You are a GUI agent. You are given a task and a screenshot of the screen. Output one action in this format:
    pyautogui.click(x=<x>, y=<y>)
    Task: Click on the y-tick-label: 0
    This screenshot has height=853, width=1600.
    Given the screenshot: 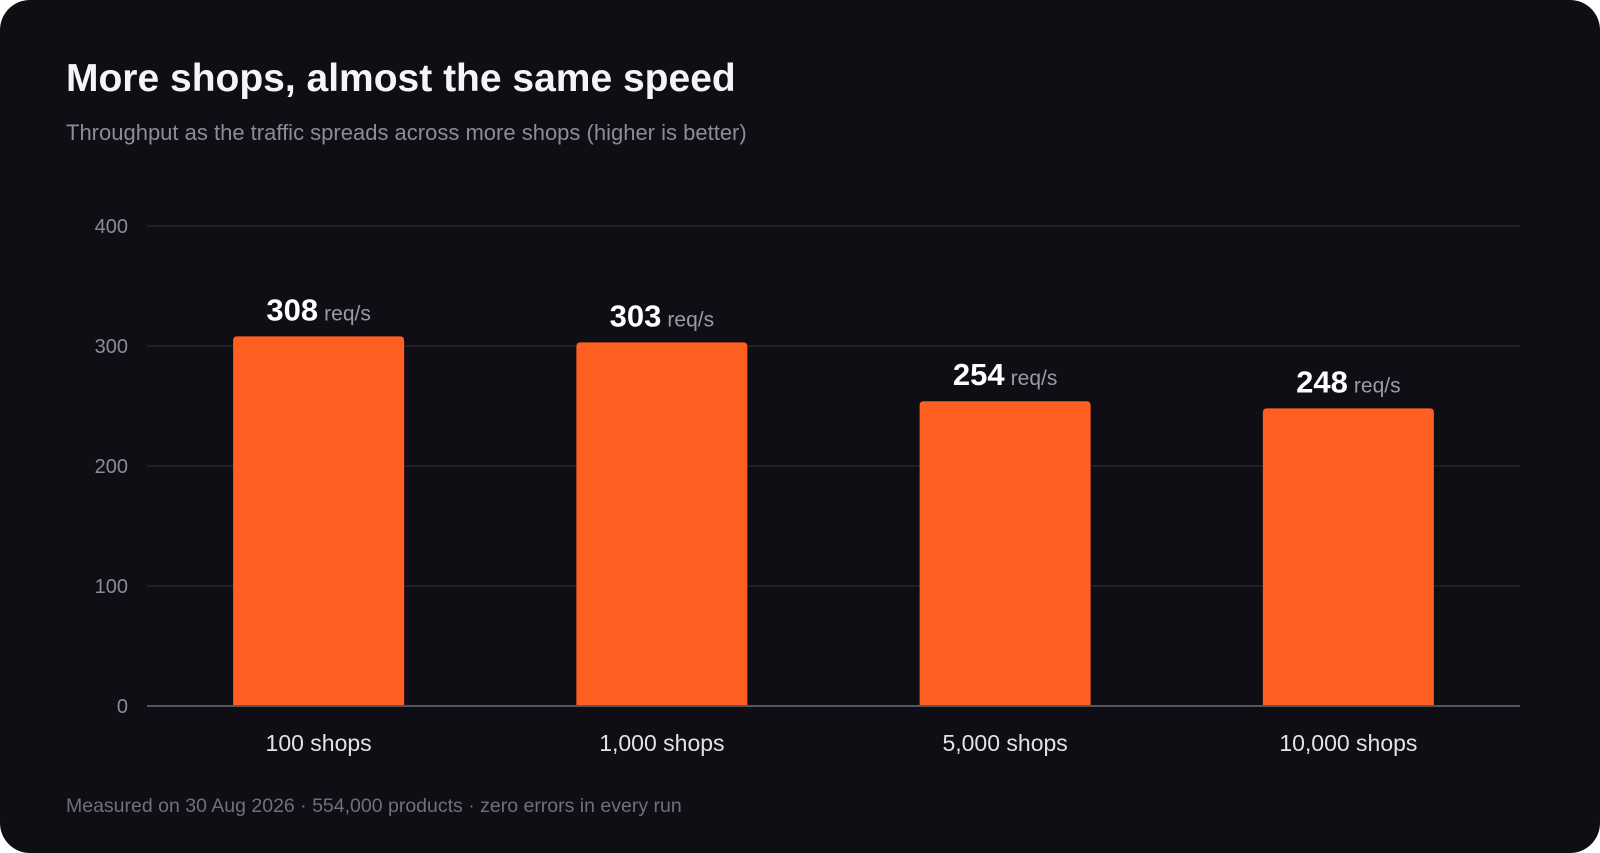 What is the action you would take?
    pyautogui.click(x=122, y=707)
    